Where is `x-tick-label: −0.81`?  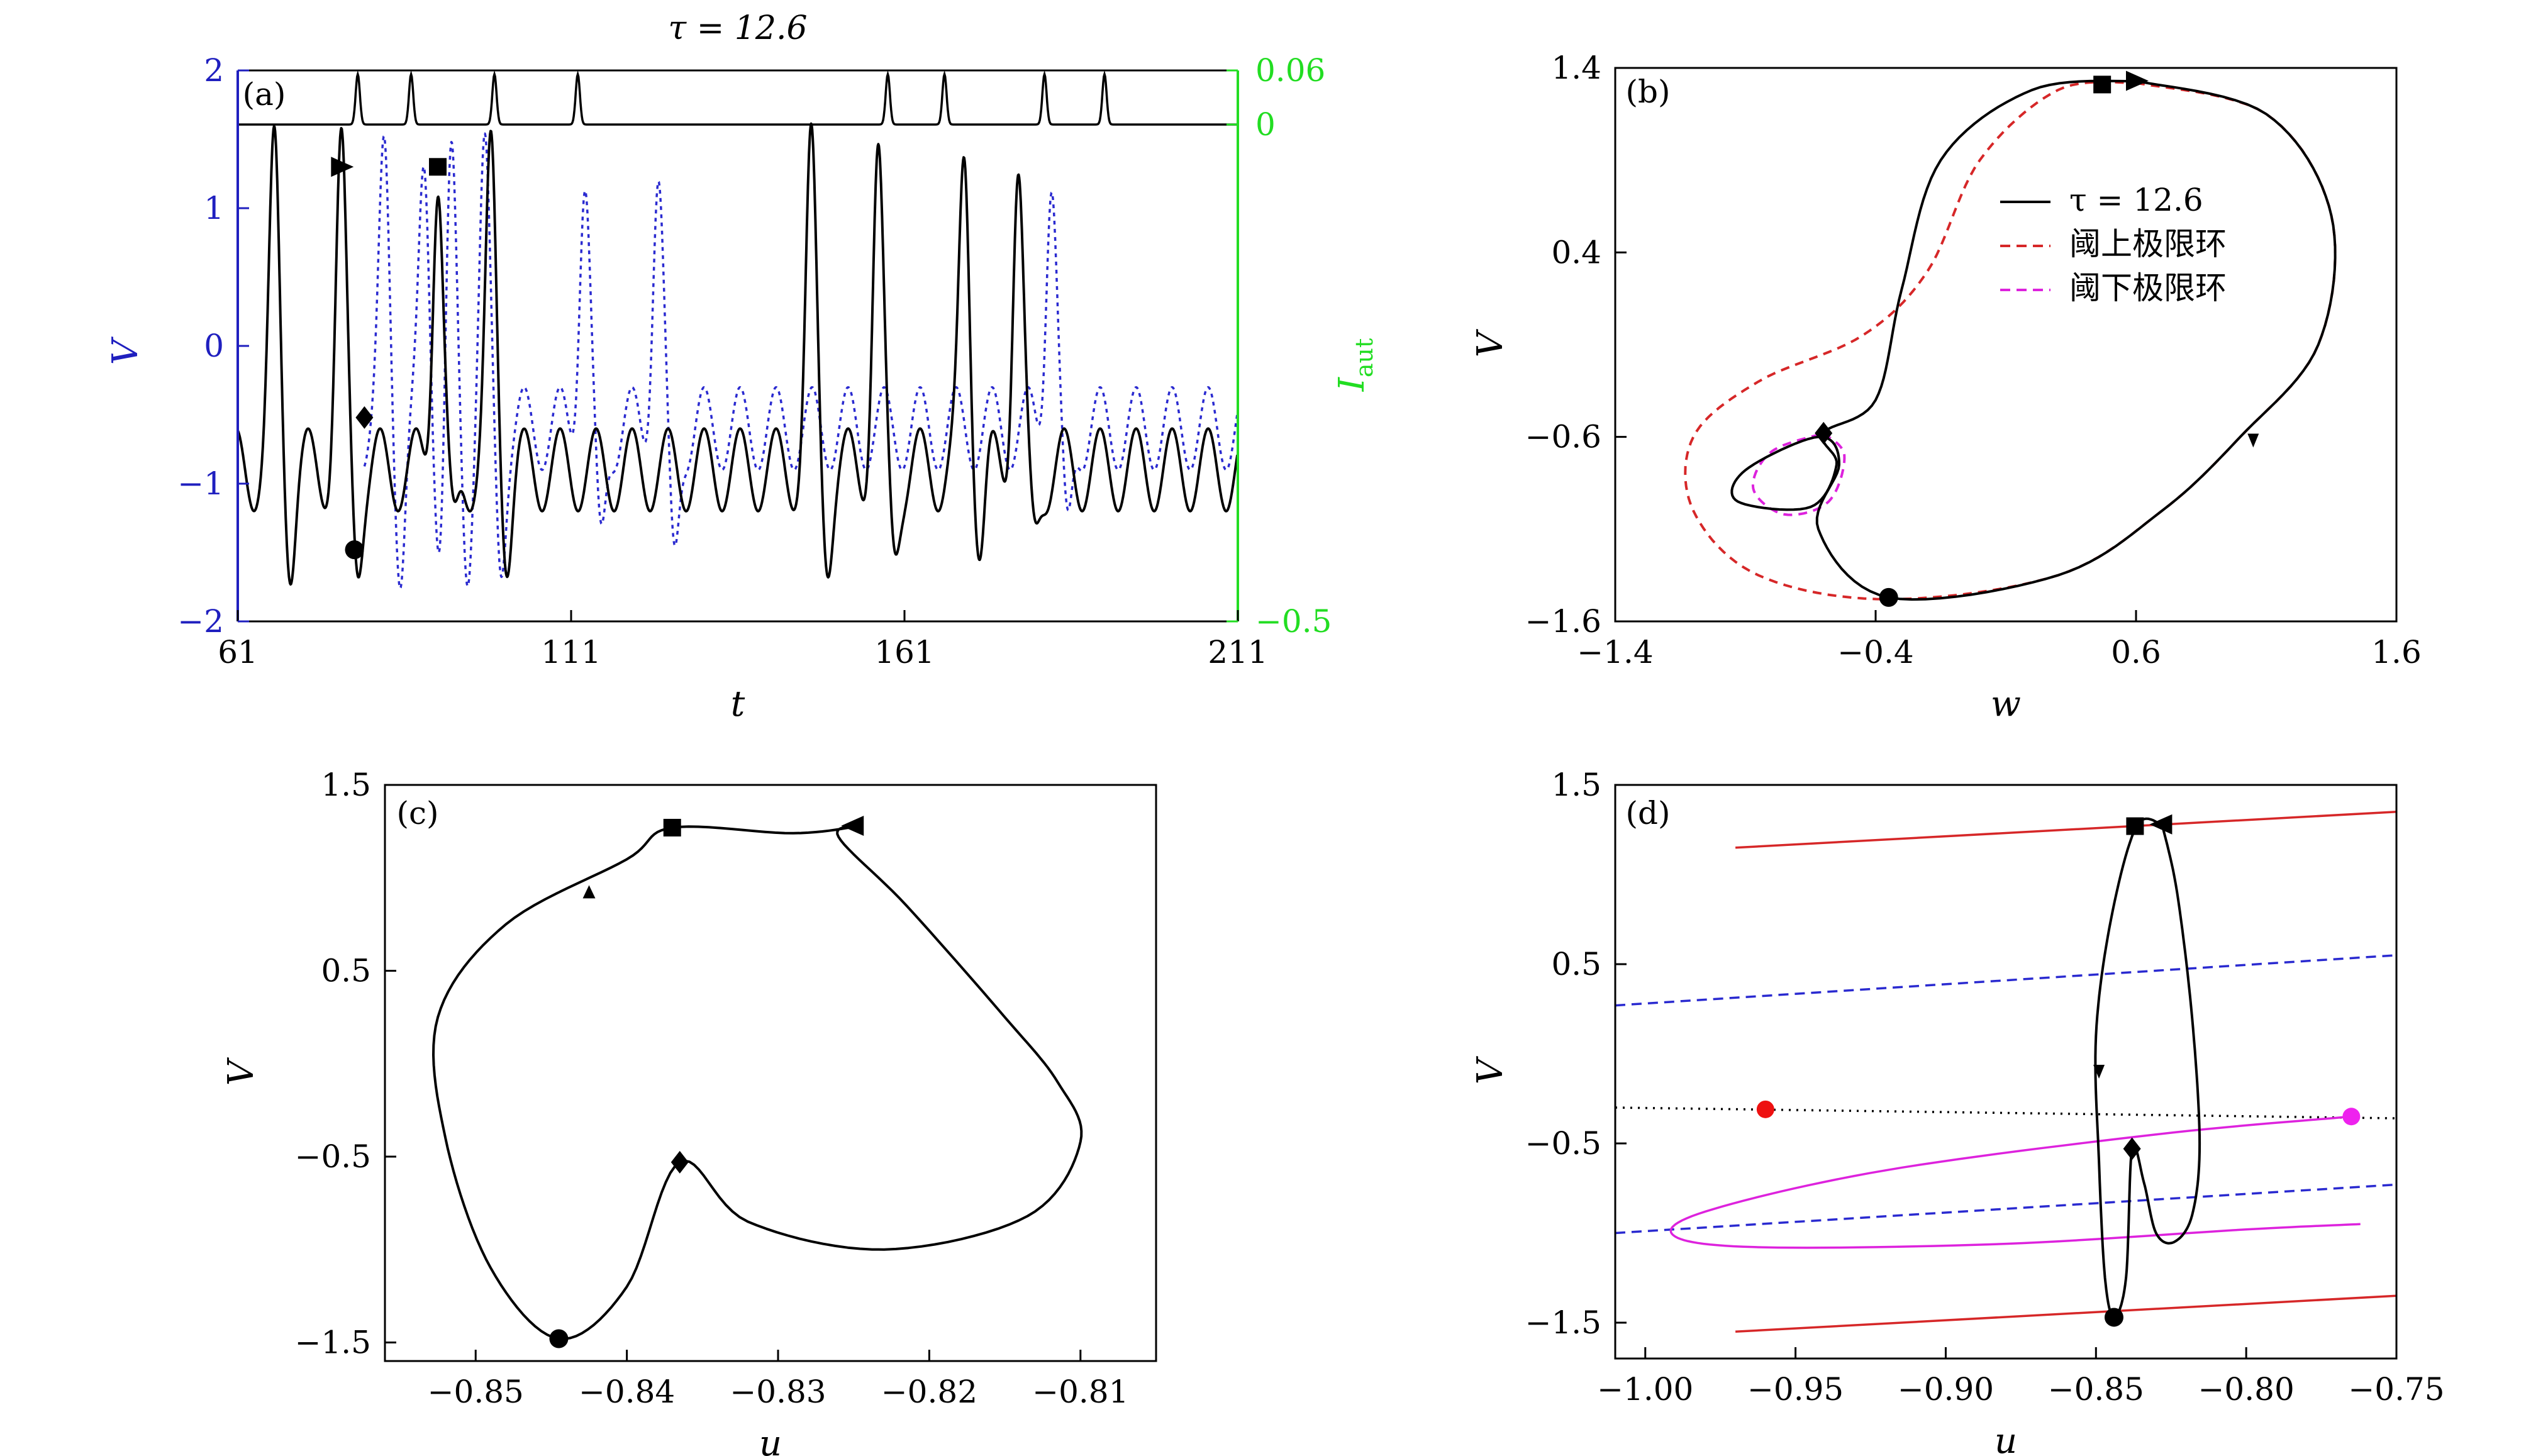 x-tick-label: −0.81 is located at coordinates (1080, 1392).